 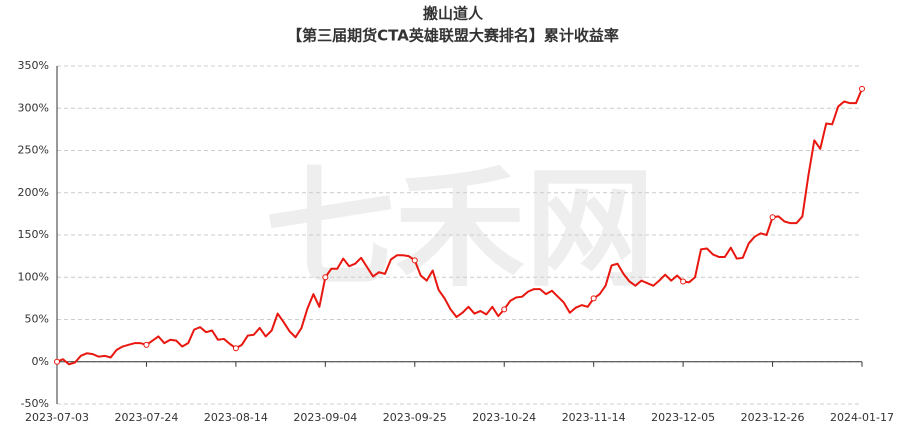 I want to click on x-tick-label: 2023-07-03, so click(x=57, y=417).